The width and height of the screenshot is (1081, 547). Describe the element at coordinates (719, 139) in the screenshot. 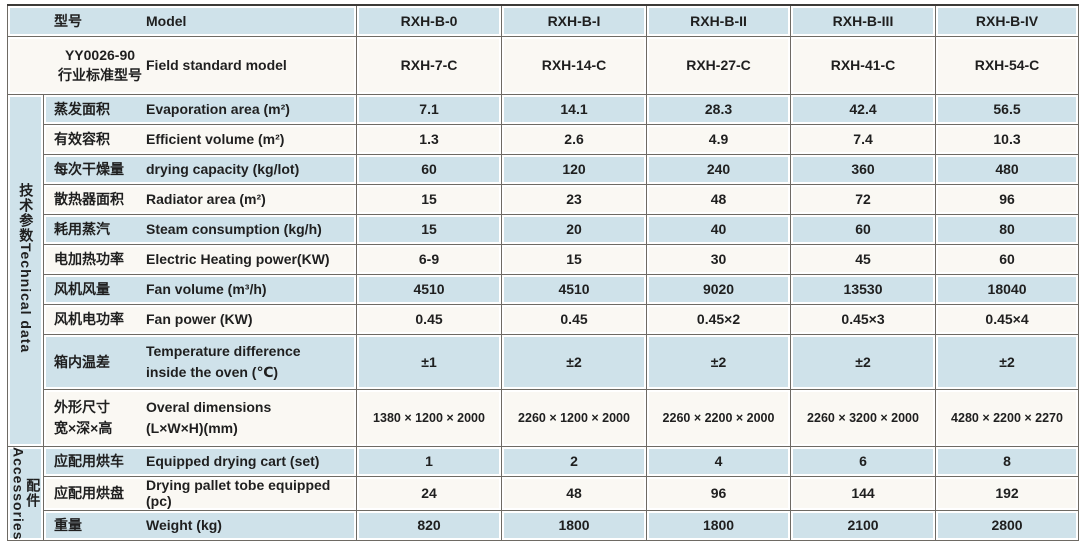

I see `param-value-cell: 4.9` at that location.